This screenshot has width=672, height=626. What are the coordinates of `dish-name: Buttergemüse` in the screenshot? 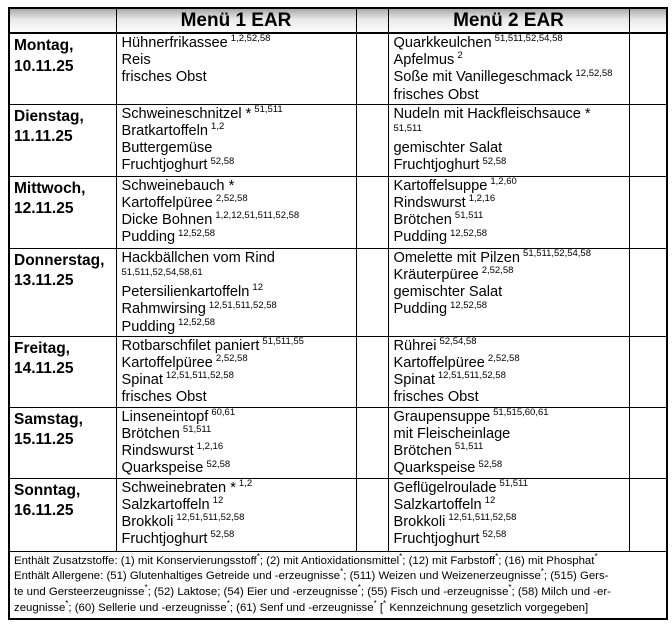 It's located at (167, 148).